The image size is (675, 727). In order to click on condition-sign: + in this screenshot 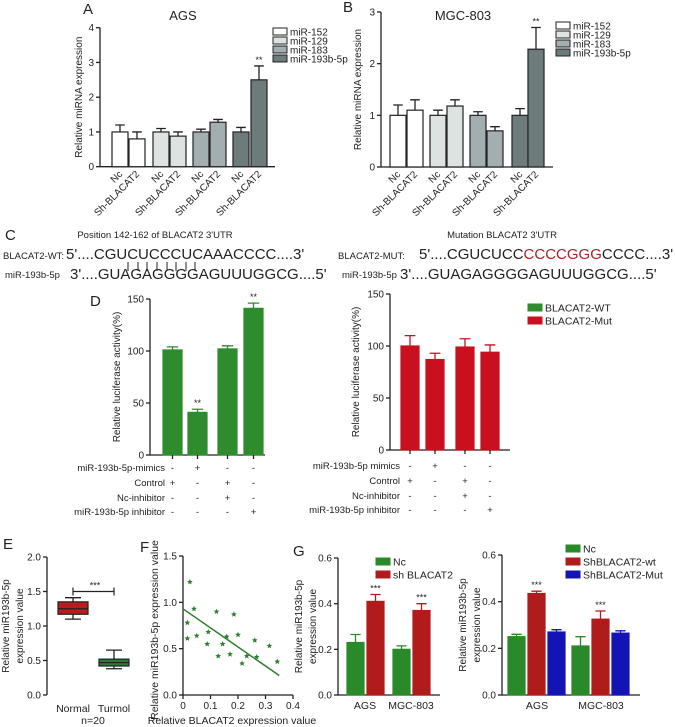, I will do `click(228, 498)`.